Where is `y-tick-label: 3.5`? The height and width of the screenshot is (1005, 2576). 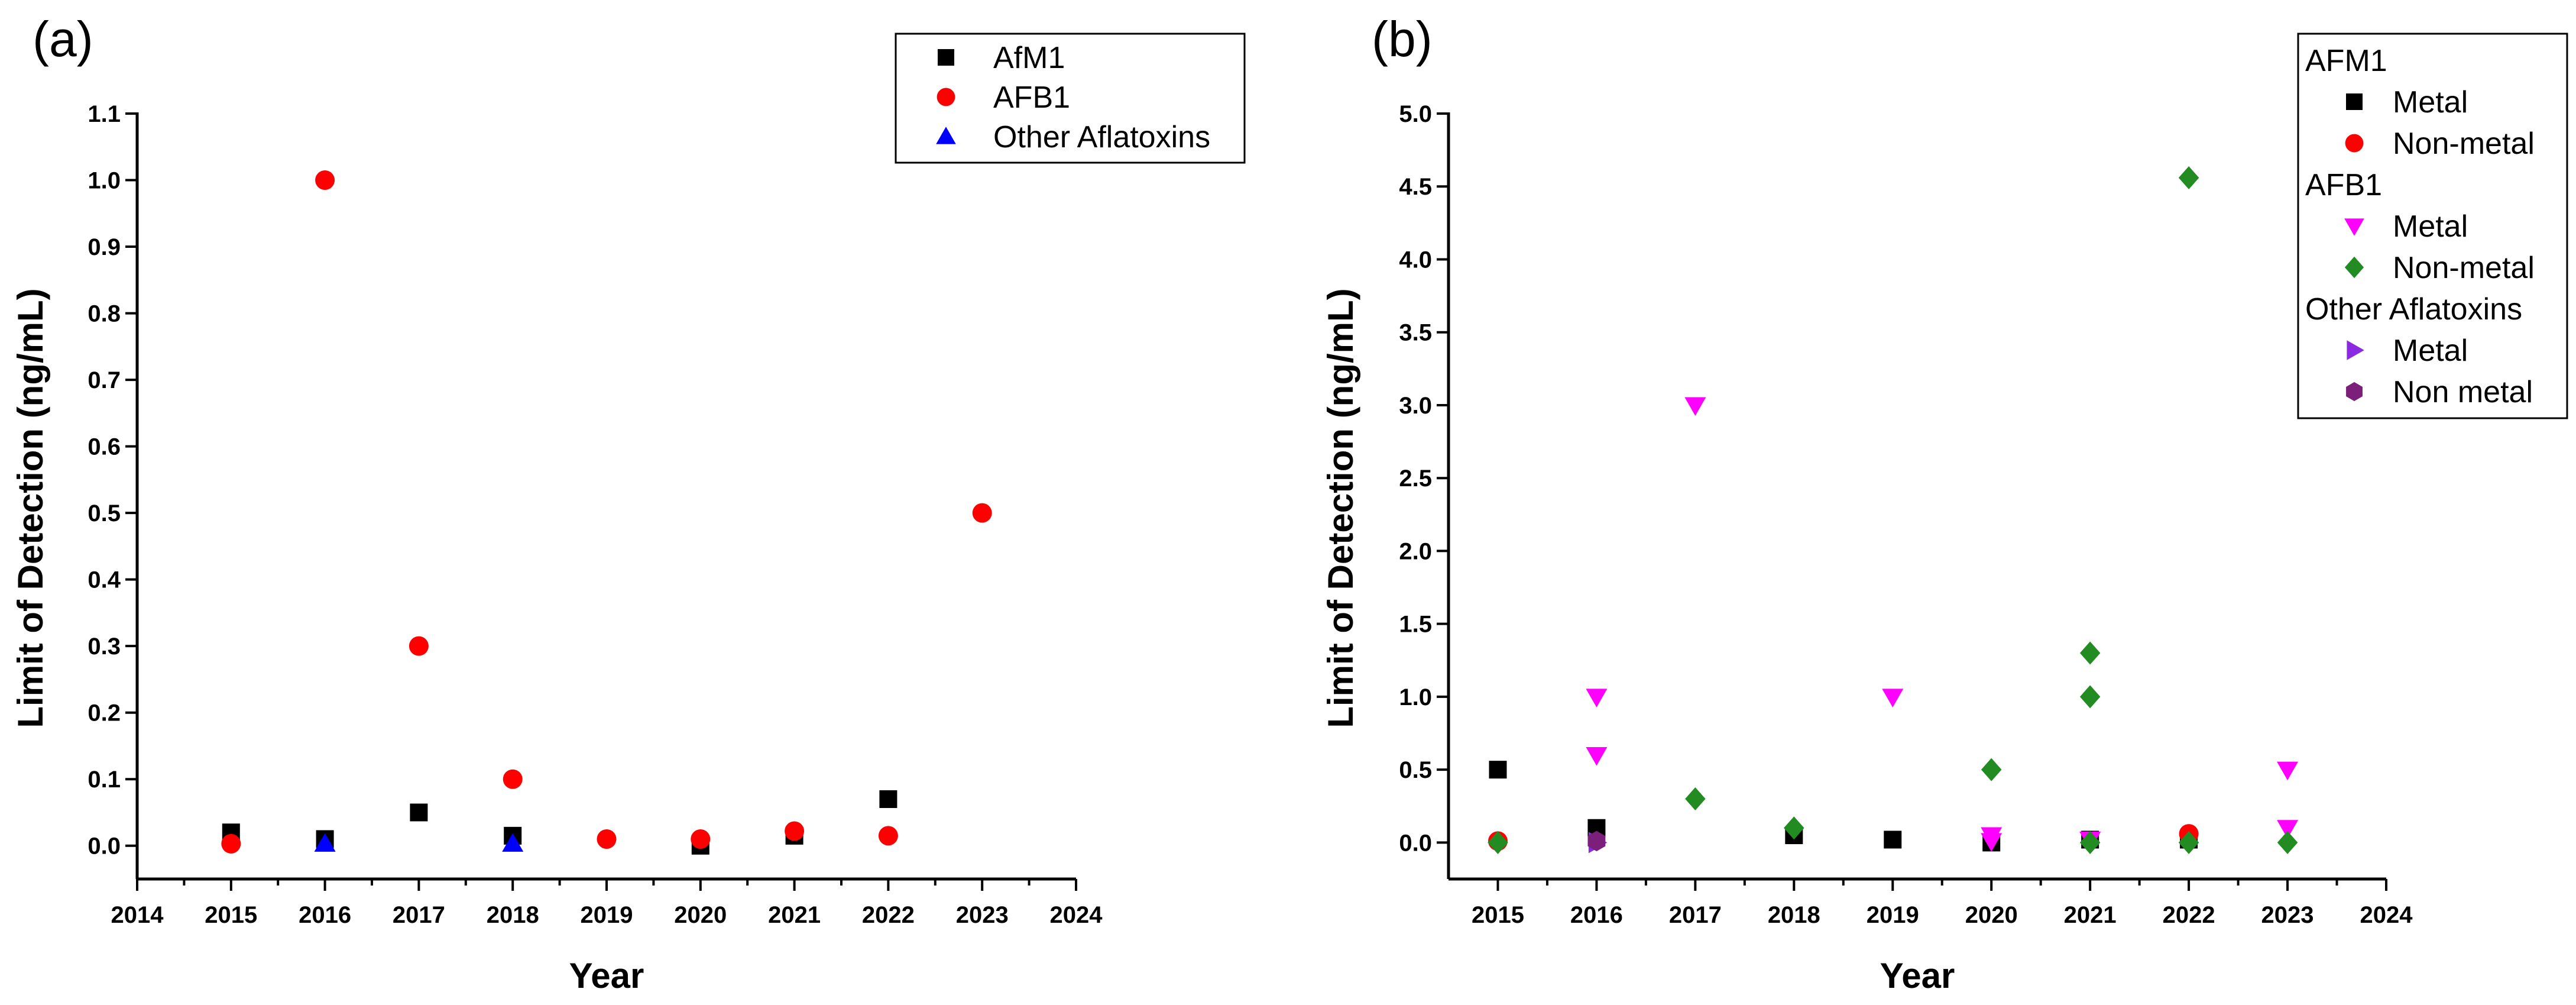 y-tick-label: 3.5 is located at coordinates (1415, 333).